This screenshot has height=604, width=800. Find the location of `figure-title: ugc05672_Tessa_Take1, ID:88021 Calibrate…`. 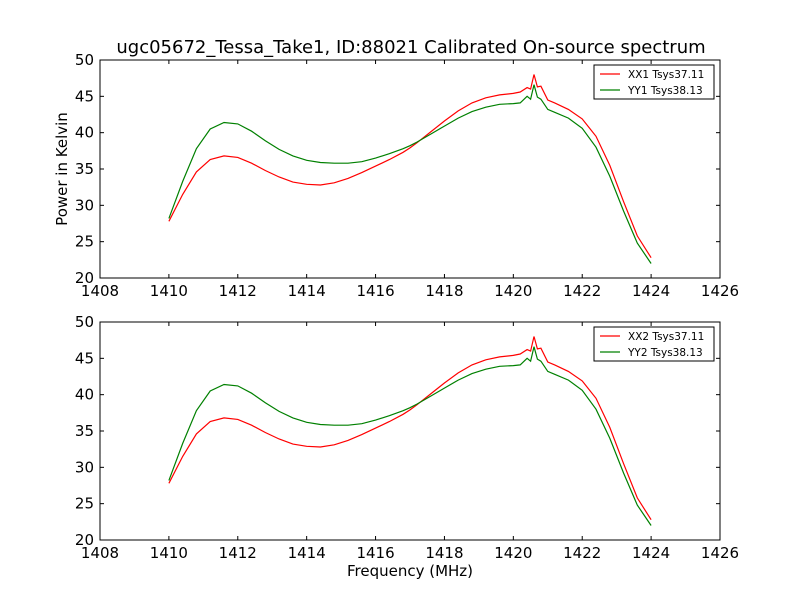

figure-title: ugc05672_Tessa_Take1, ID:88021 Calibrate… is located at coordinates (410, 47).